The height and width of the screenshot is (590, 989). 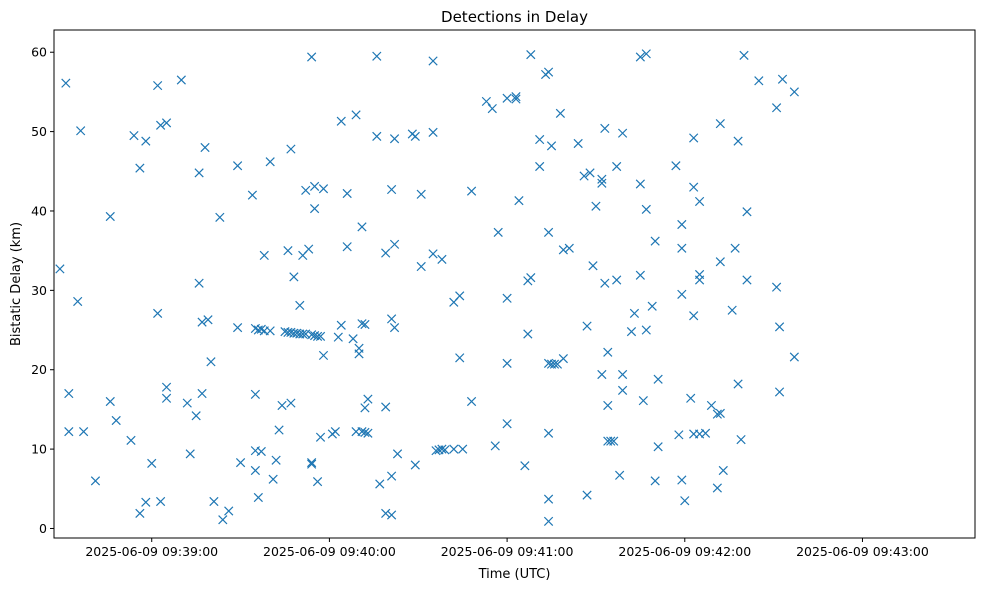 I want to click on x-tick-label: 2025-06-09 09:41:00, so click(x=507, y=551).